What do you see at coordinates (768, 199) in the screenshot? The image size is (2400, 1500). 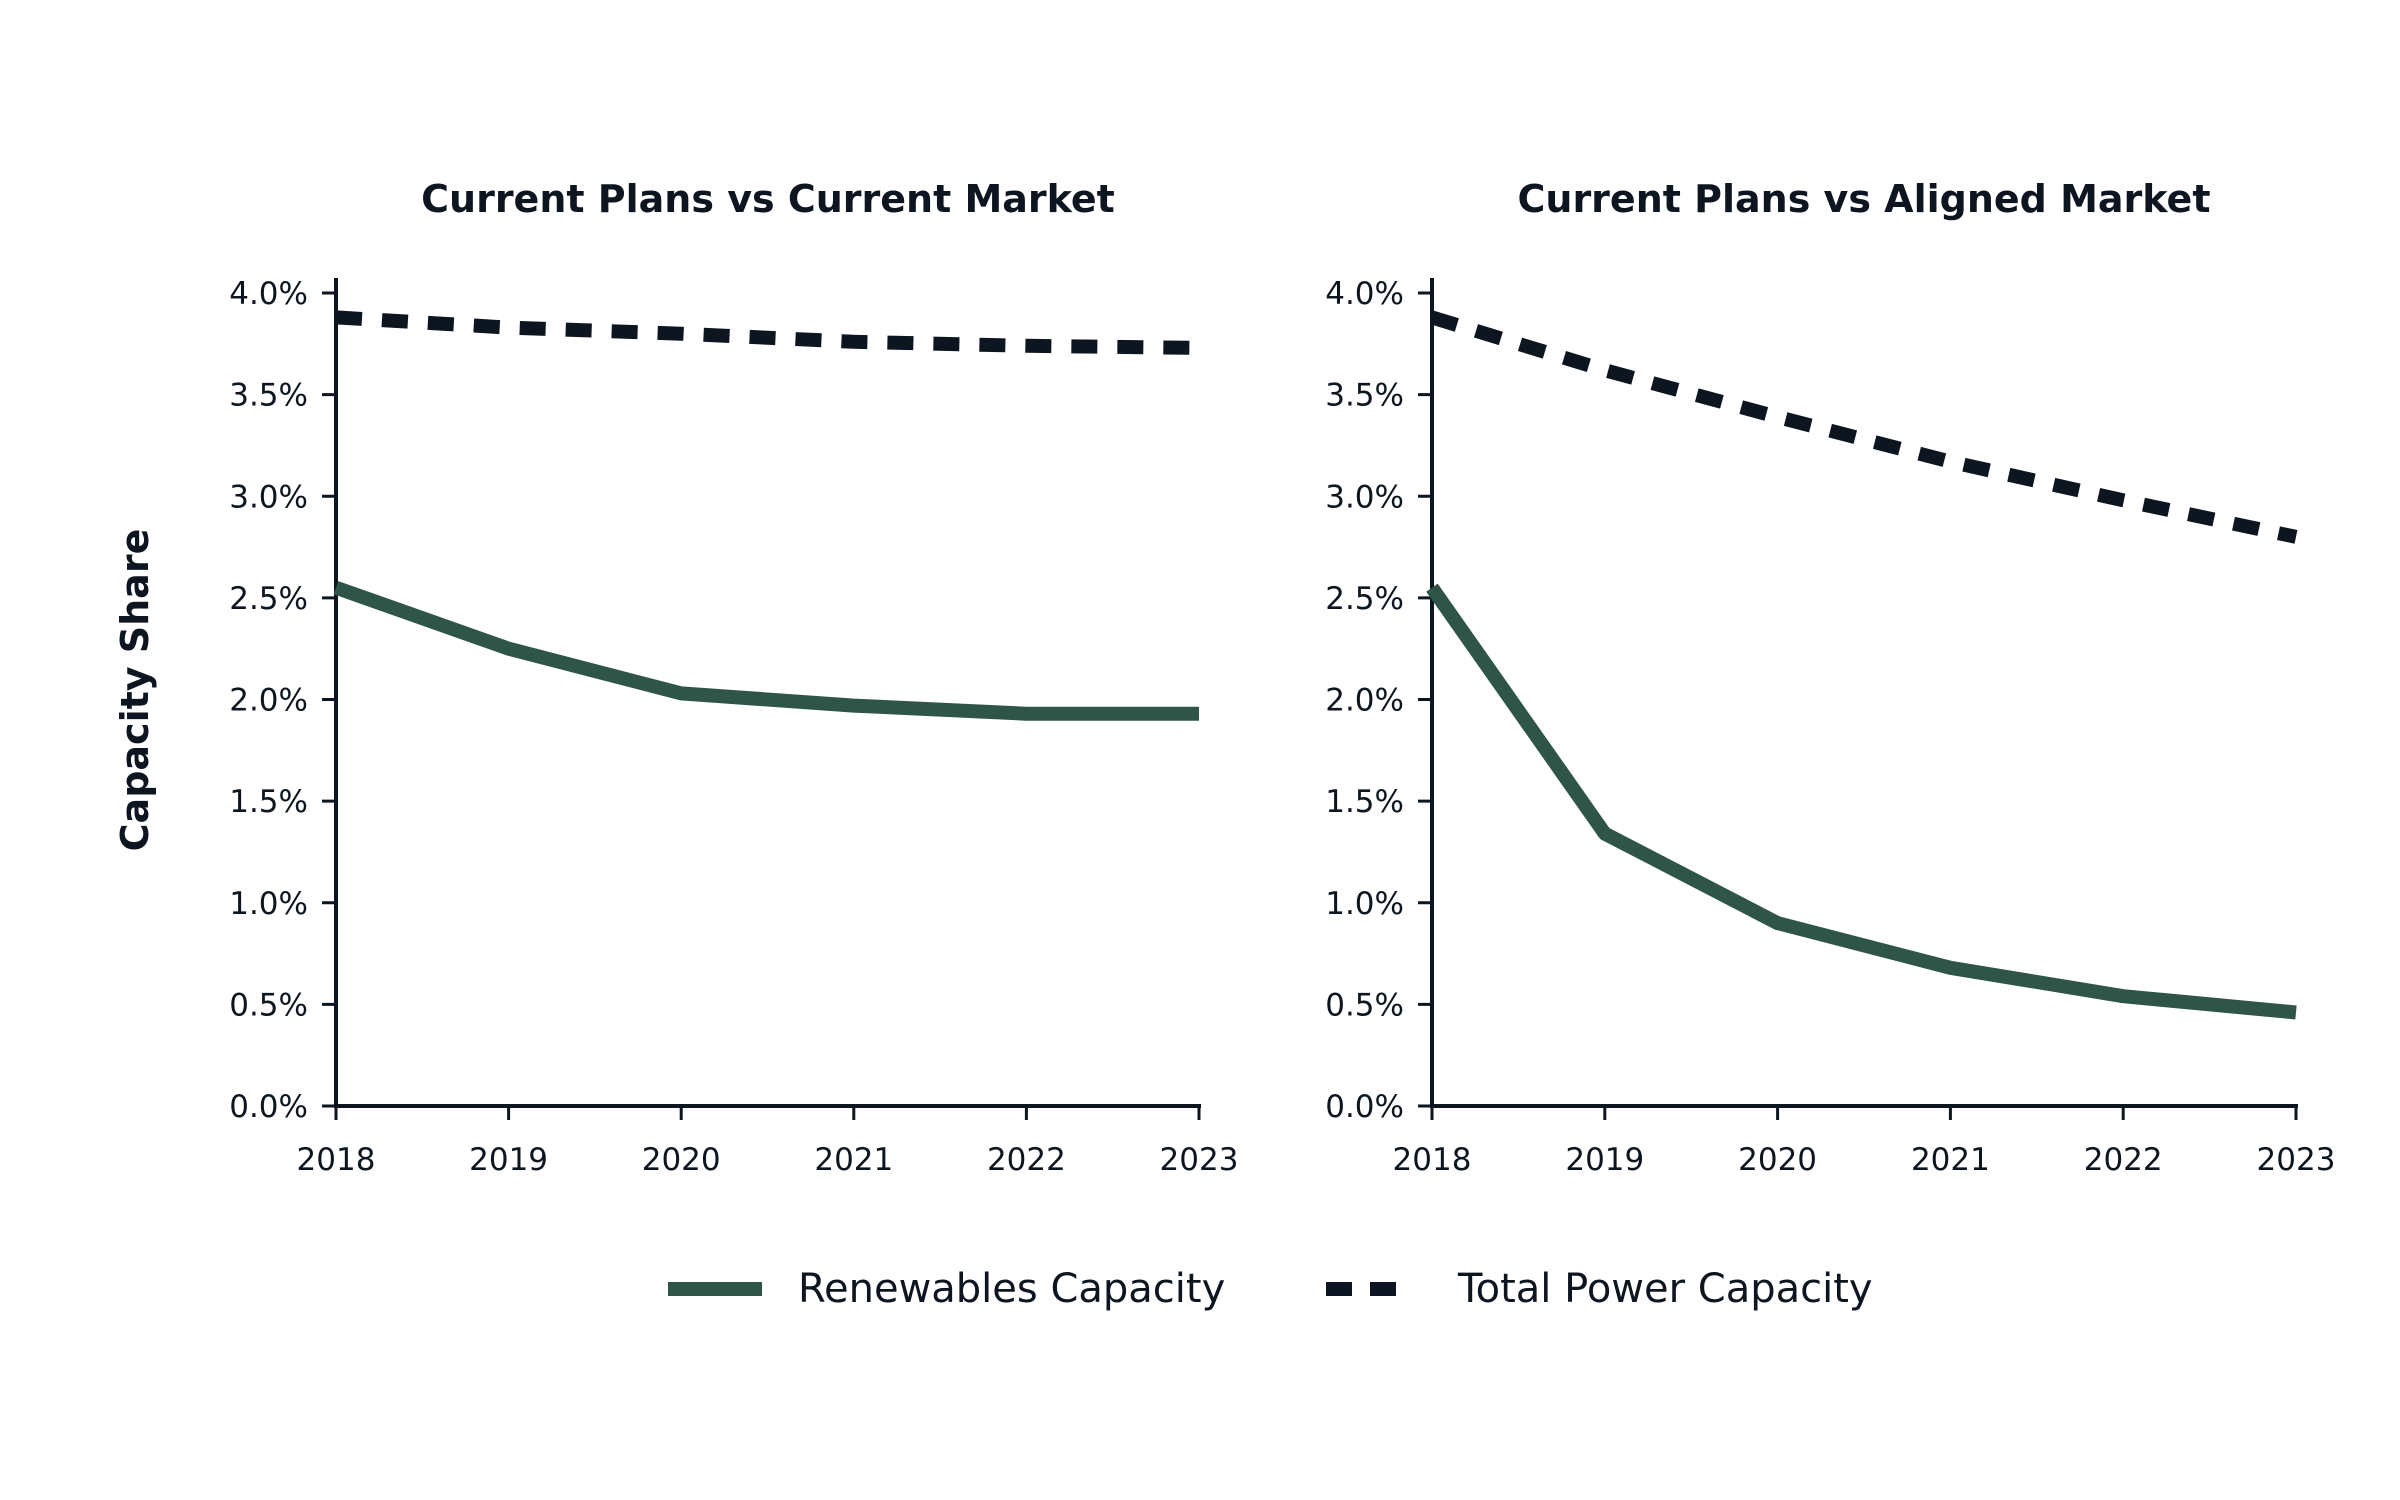 I see `panel-title: Current Plans vs Current Market` at bounding box center [768, 199].